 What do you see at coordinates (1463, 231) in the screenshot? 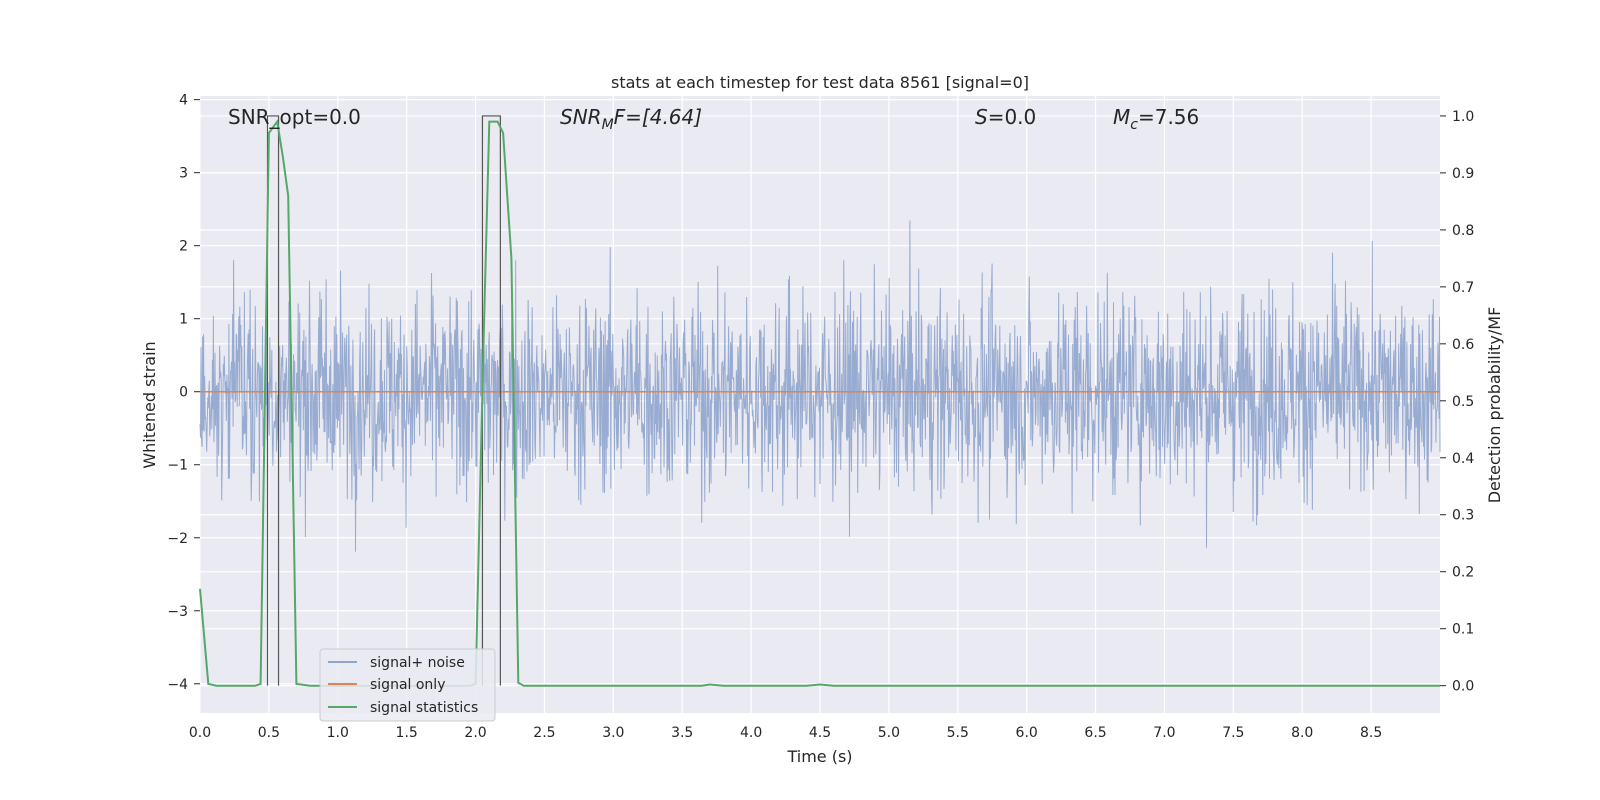
I see `y-right-tick-label: 0.8` at bounding box center [1463, 231].